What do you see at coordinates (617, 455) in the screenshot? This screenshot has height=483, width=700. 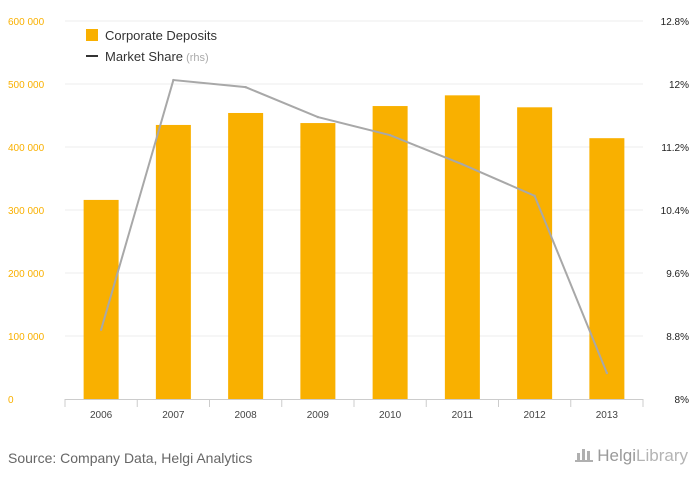 I see `logo-text-main: Helgi` at bounding box center [617, 455].